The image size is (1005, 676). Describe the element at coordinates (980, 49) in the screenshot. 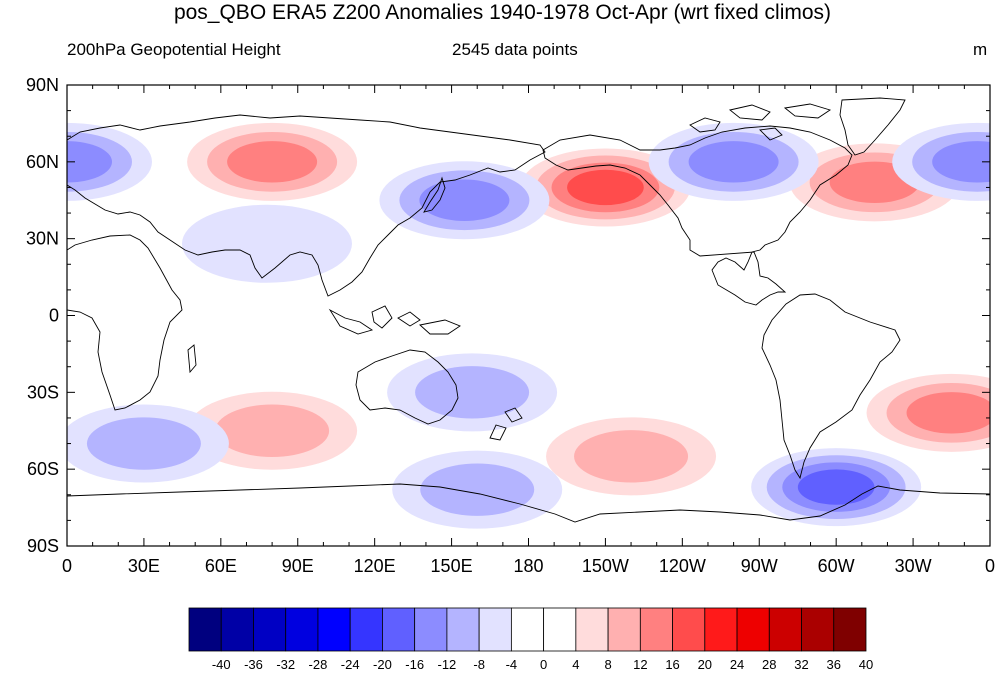

I see `units-label: m` at that location.